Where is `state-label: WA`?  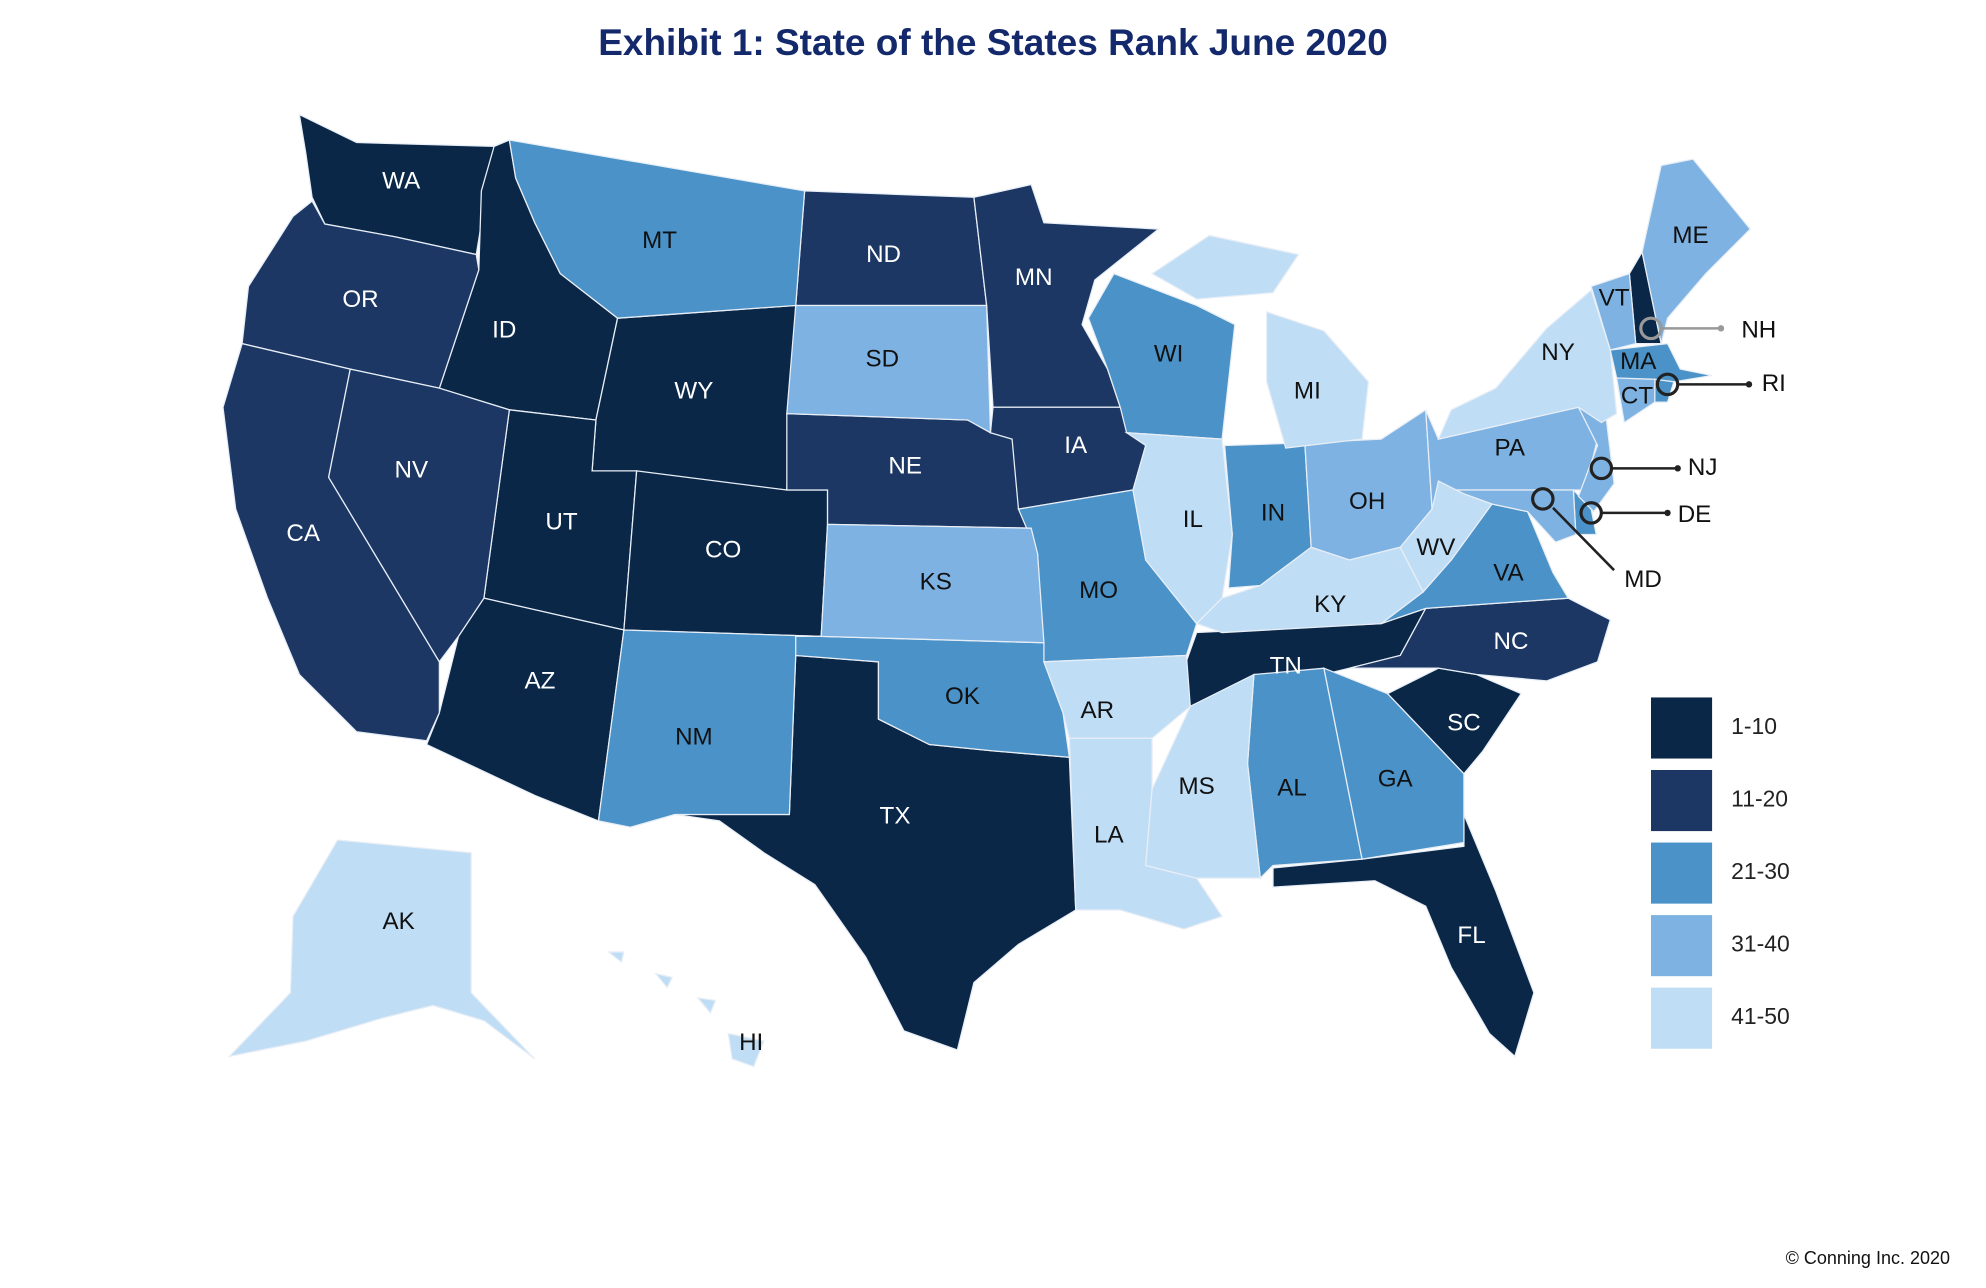 state-label: WA is located at coordinates (401, 180).